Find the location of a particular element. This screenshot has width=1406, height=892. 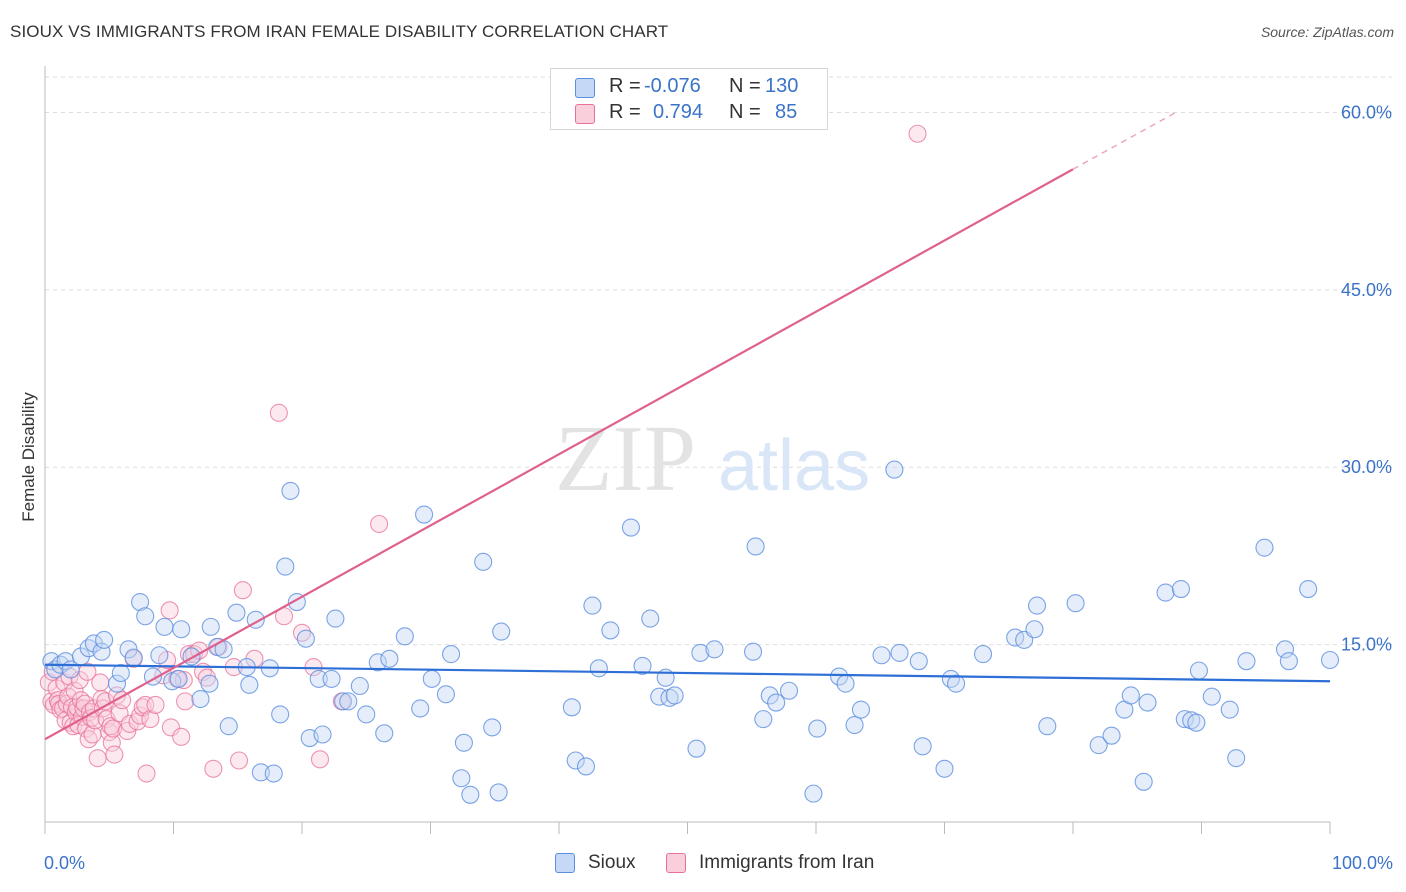

legend-label: Immigrants from Iran is located at coordinates (787, 862).